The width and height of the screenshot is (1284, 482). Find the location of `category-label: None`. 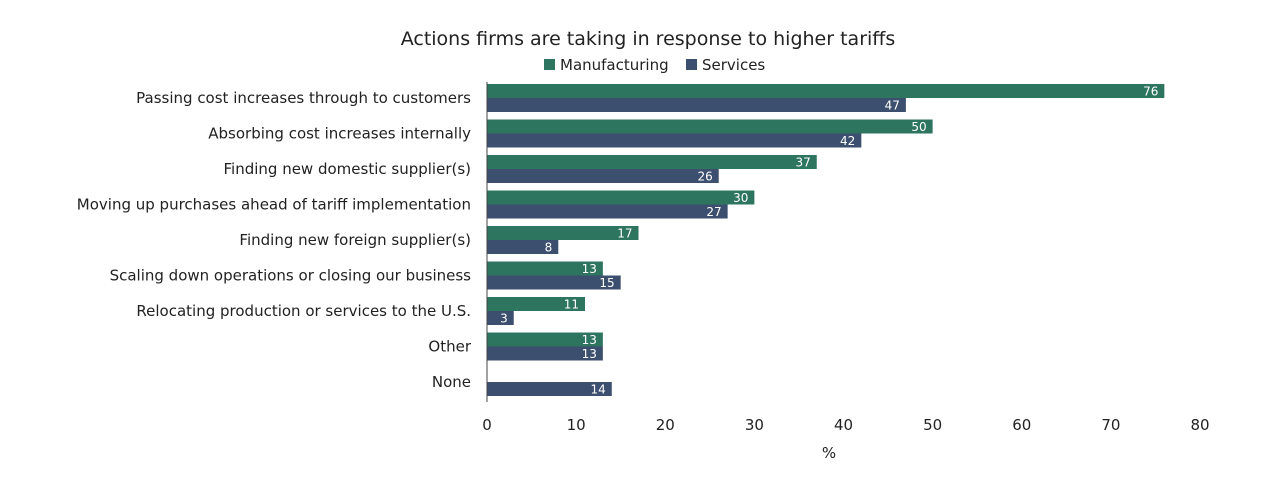

category-label: None is located at coordinates (451, 382).